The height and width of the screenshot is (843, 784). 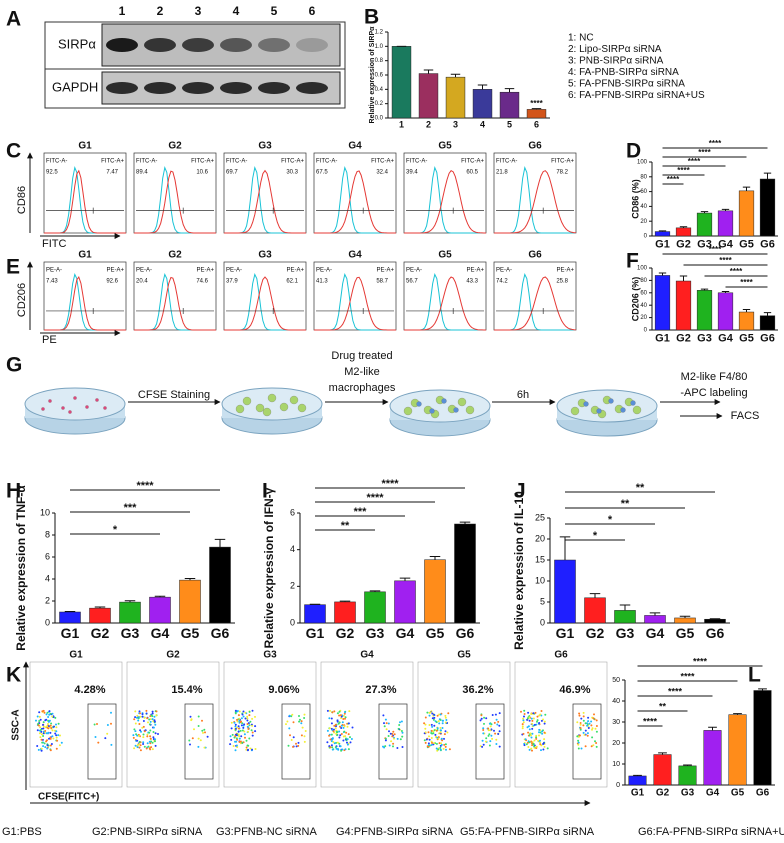 I want to click on y-tick-label: 4, so click(x=47, y=578).